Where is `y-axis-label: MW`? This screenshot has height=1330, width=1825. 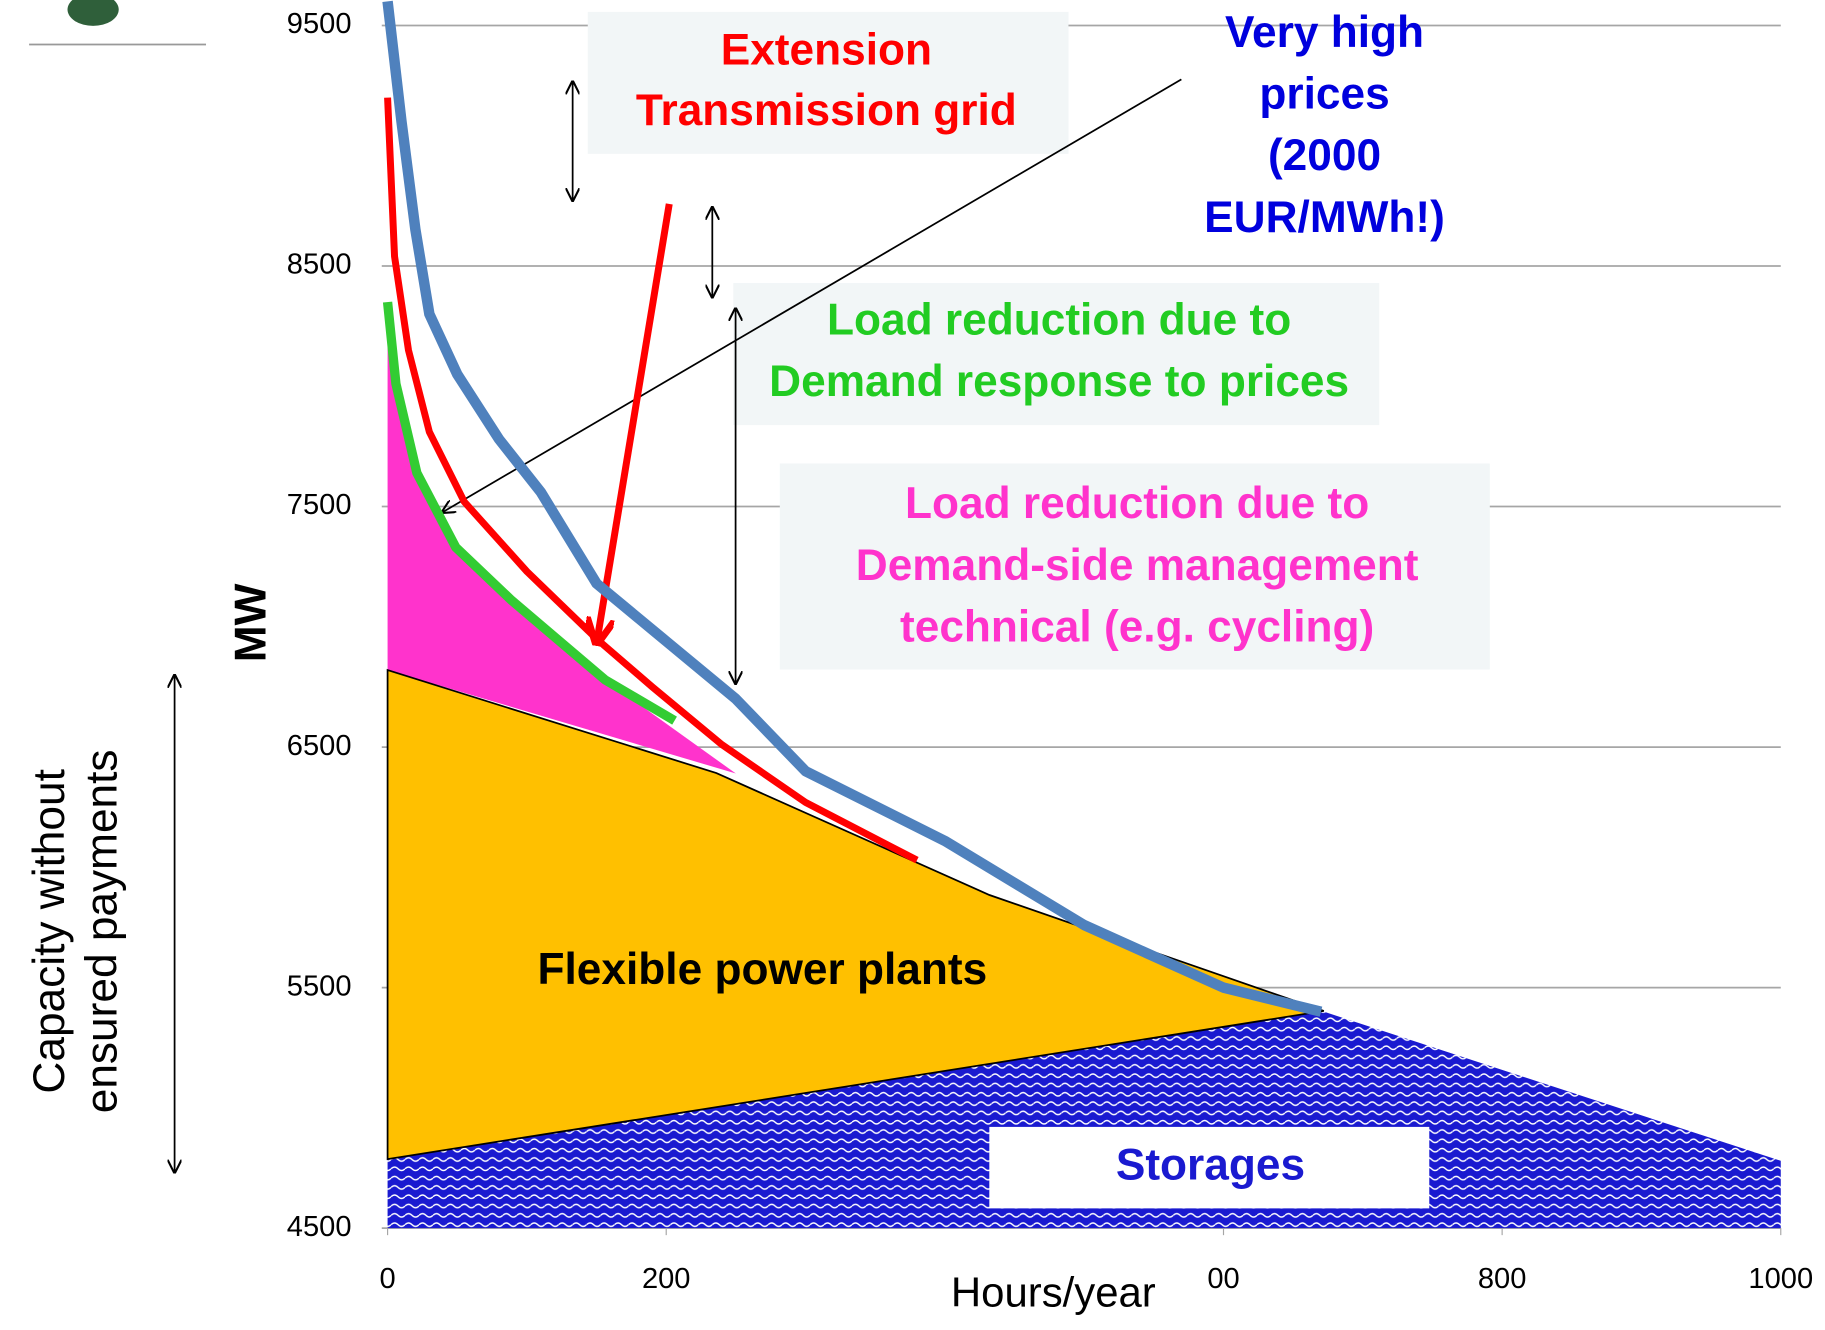
y-axis-label: MW is located at coordinates (250, 622).